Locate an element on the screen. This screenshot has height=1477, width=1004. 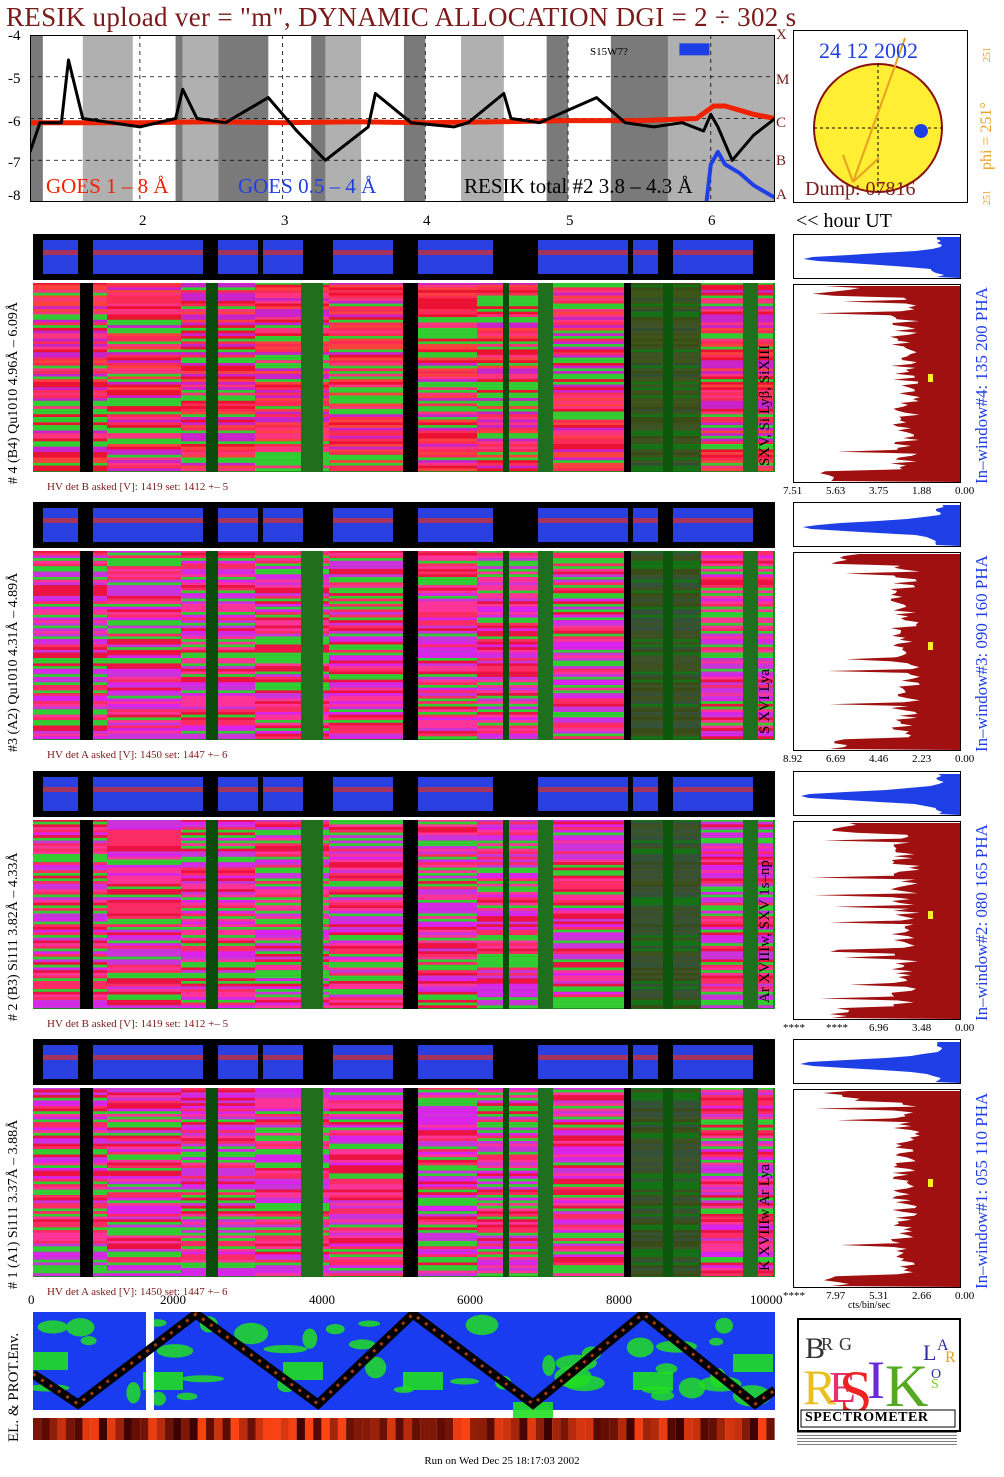
hist-frame is located at coordinates (877, 920).